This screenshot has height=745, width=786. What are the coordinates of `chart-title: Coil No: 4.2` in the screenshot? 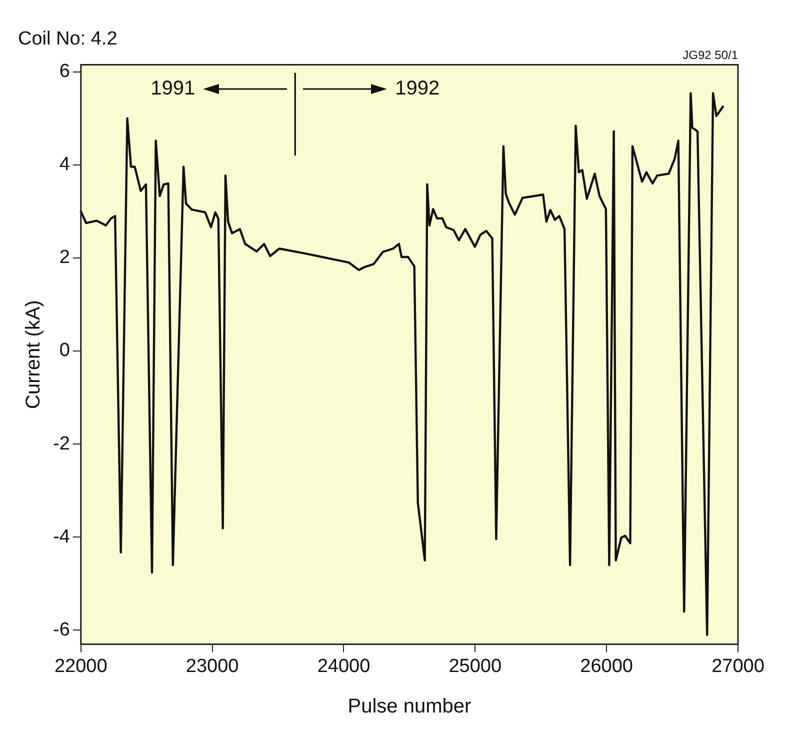 It's located at (68, 39).